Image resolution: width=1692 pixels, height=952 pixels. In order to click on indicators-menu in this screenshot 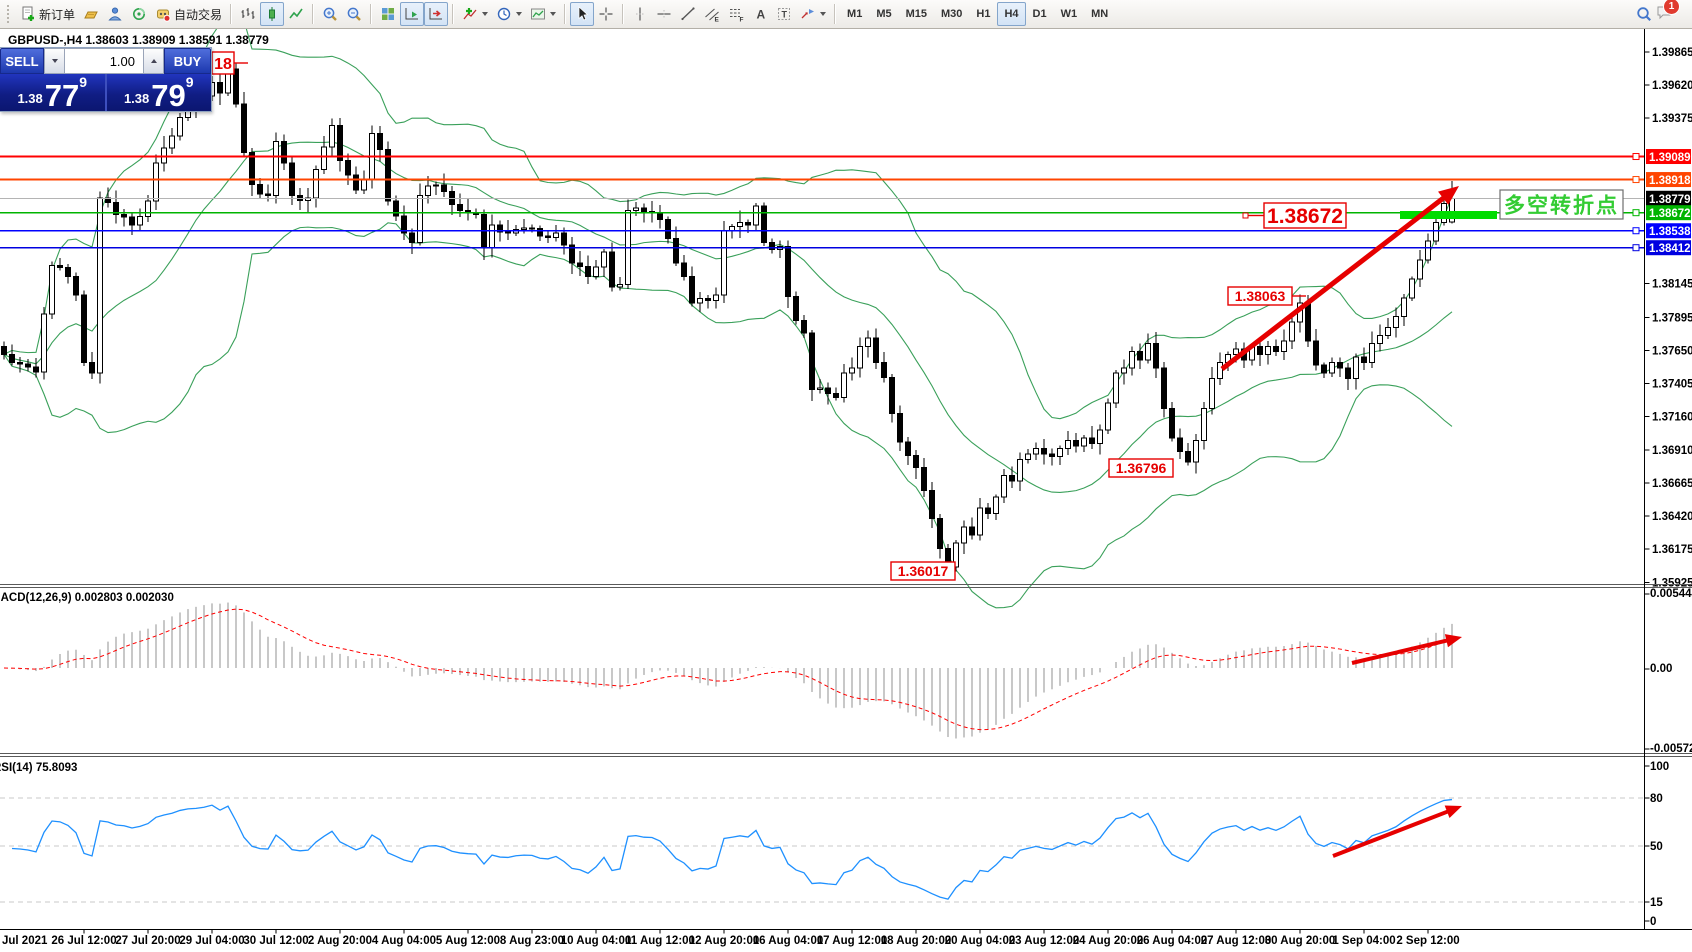, I will do `click(475, 14)`.